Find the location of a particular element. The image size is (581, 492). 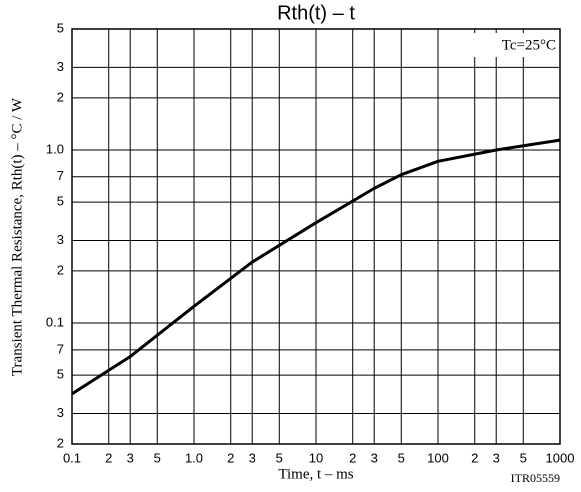

x-tick-label: 0.1 is located at coordinates (72, 457).